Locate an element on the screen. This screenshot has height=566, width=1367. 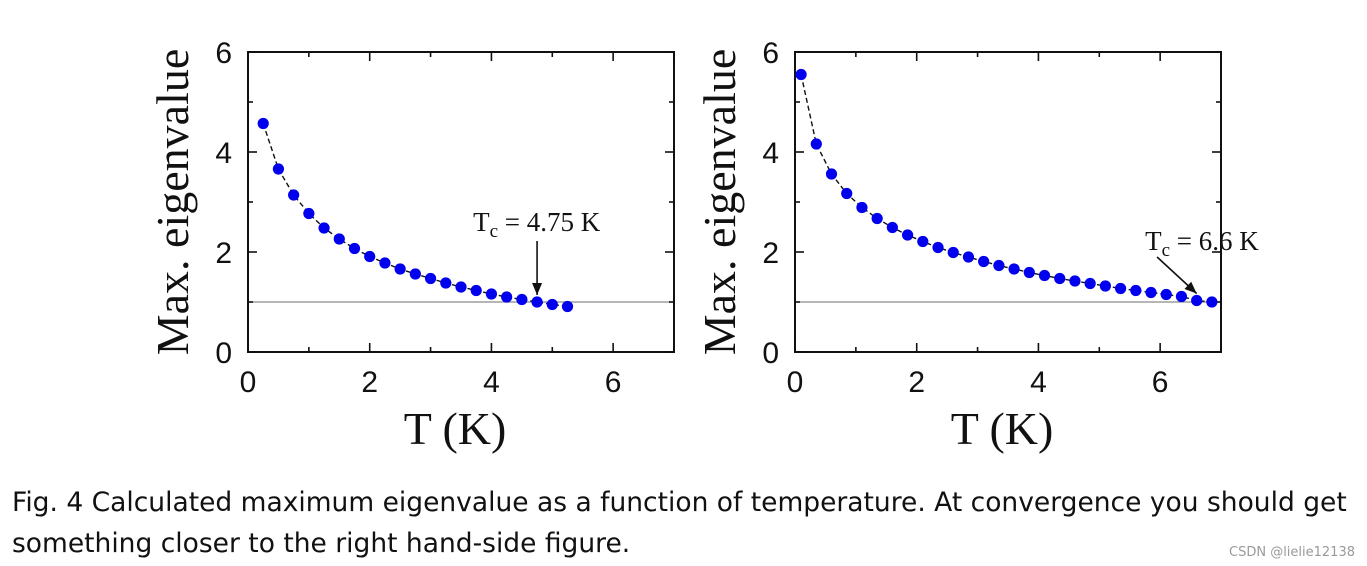
annotation-value: = 4.75 K is located at coordinates (549, 222).